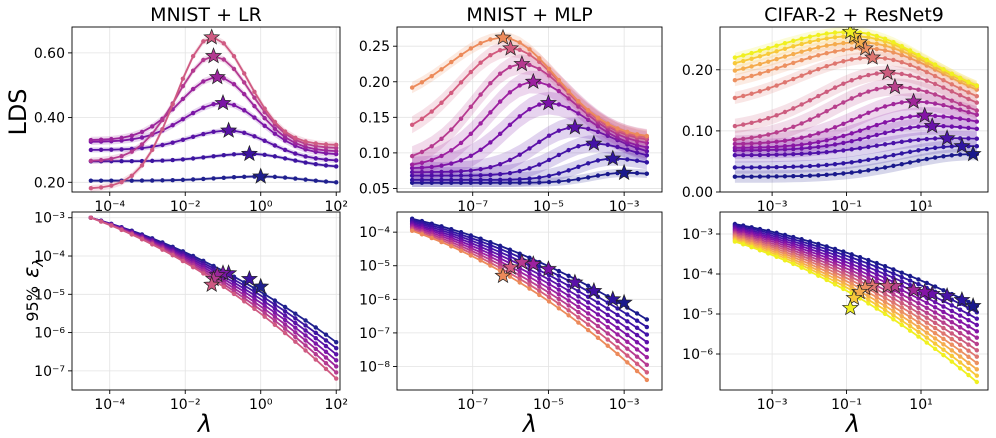 Image resolution: width=996 pixels, height=438 pixels. I want to click on y-tick-label: 0.00, so click(697, 193).